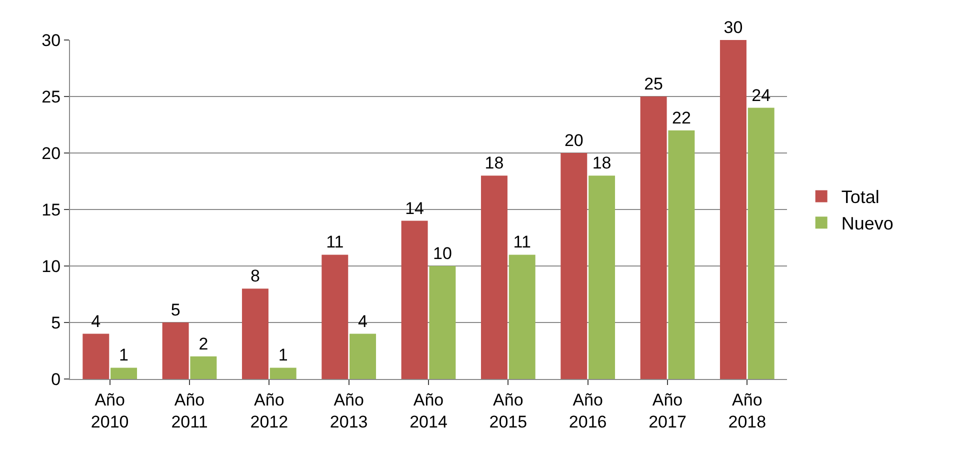 Image resolution: width=957 pixels, height=459 pixels. Describe the element at coordinates (175, 310) in the screenshot. I see `data-label: 5` at that location.